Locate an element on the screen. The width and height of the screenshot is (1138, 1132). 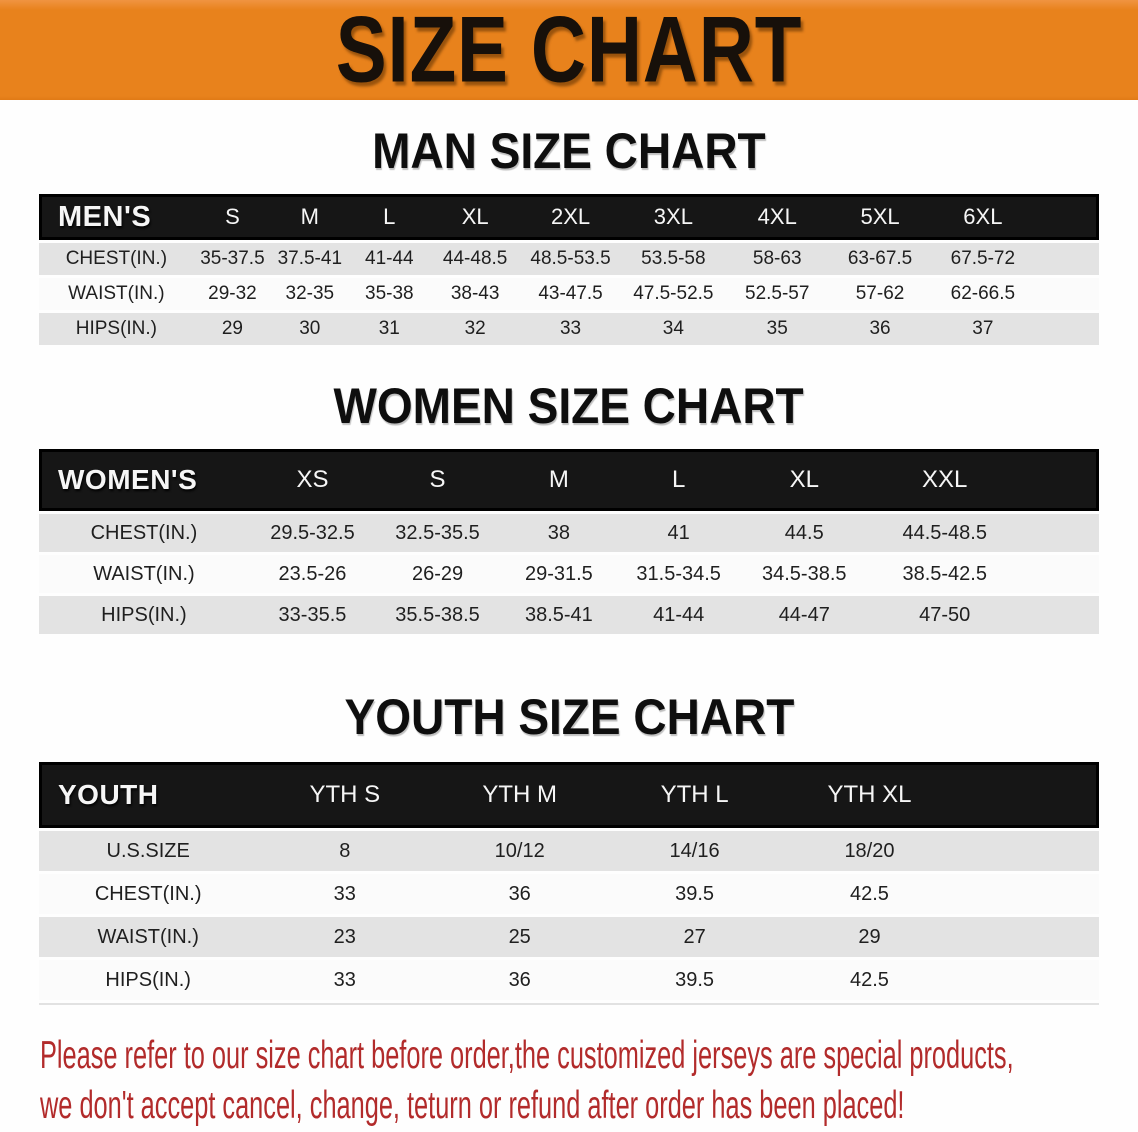
table-cell: 62-66.5 is located at coordinates (983, 294).